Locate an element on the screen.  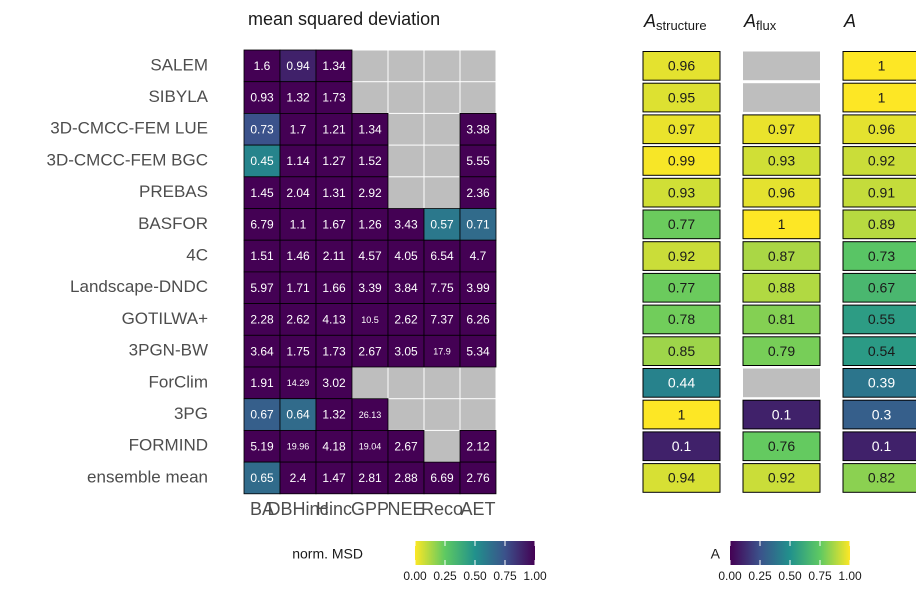
cell-label: 0.67 is located at coordinates (881, 287).